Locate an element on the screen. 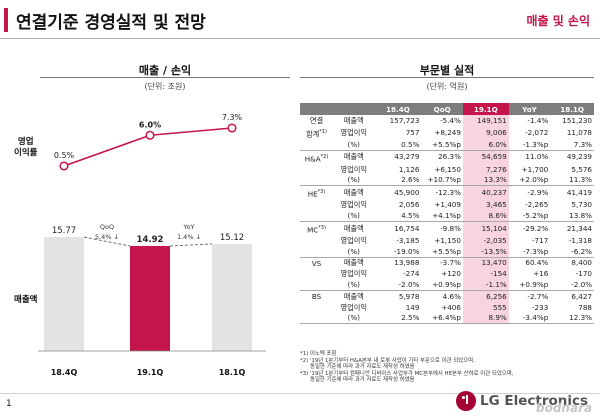 The image size is (600, 417). lg-logo-text: LG Electronics is located at coordinates (534, 401).